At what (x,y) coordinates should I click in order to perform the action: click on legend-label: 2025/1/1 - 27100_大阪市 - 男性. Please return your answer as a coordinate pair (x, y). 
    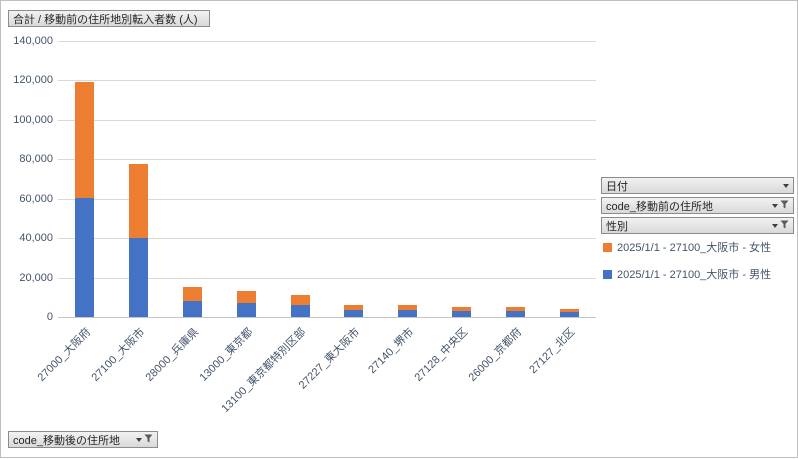
    Looking at the image, I should click on (694, 275).